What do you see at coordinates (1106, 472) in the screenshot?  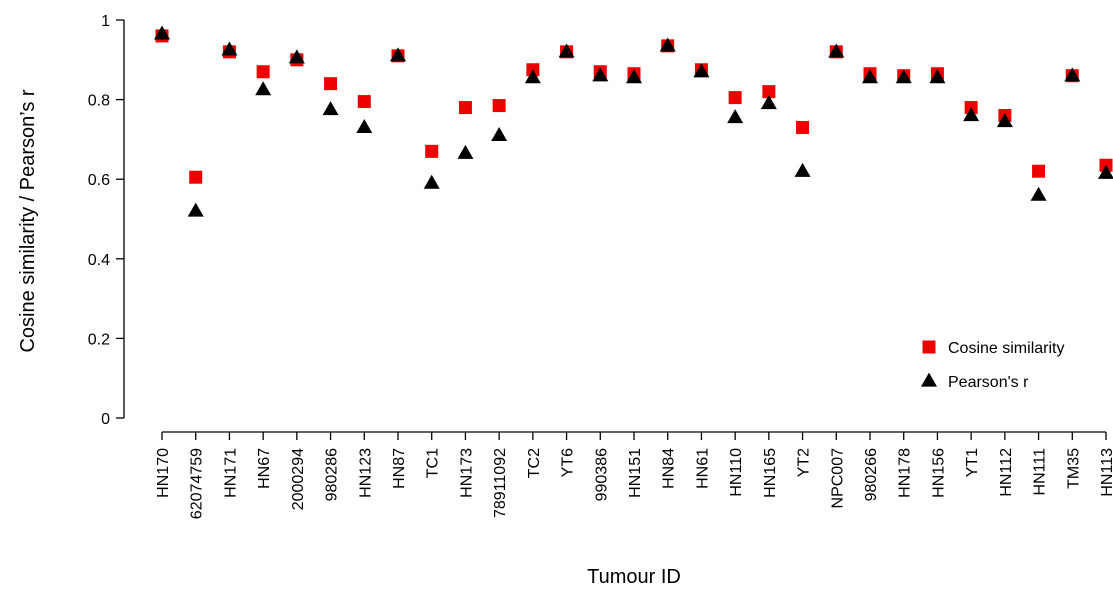 I see `x-tick-label: HN113` at bounding box center [1106, 472].